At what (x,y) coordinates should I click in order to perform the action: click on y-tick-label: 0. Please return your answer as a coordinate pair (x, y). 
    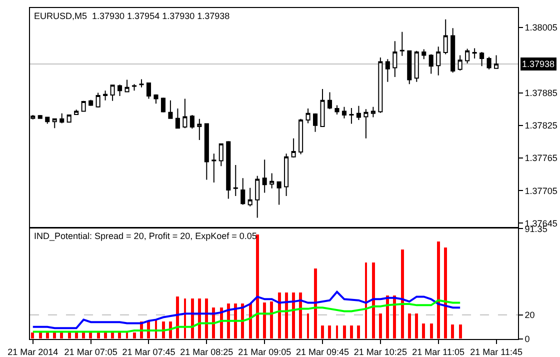
    Looking at the image, I should click on (527, 339).